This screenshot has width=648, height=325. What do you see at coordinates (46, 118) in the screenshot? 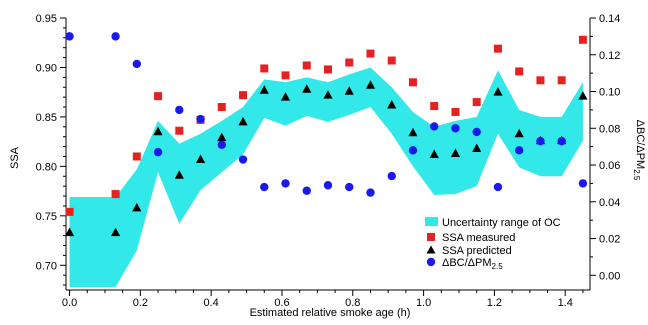
I see `y-left-tick-label: 0.85` at bounding box center [46, 118].